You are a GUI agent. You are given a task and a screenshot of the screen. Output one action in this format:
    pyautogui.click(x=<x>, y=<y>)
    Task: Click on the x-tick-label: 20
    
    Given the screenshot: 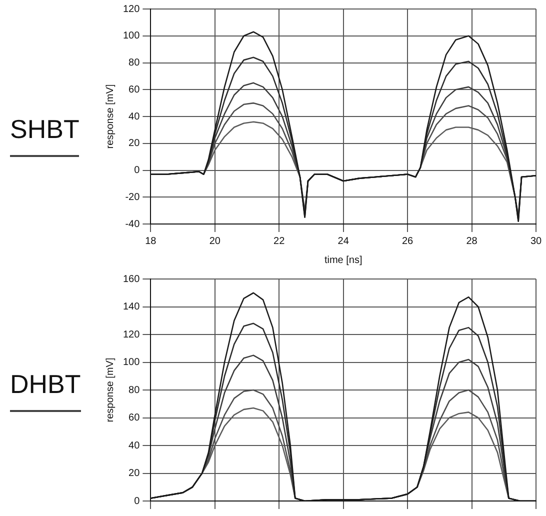 What is the action you would take?
    pyautogui.click(x=215, y=241)
    